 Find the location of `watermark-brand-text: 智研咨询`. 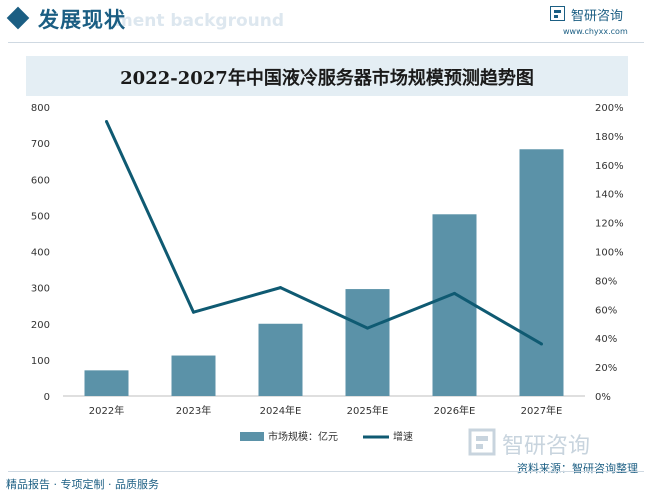

watermark-brand-text: 智研咨询 is located at coordinates (546, 446).